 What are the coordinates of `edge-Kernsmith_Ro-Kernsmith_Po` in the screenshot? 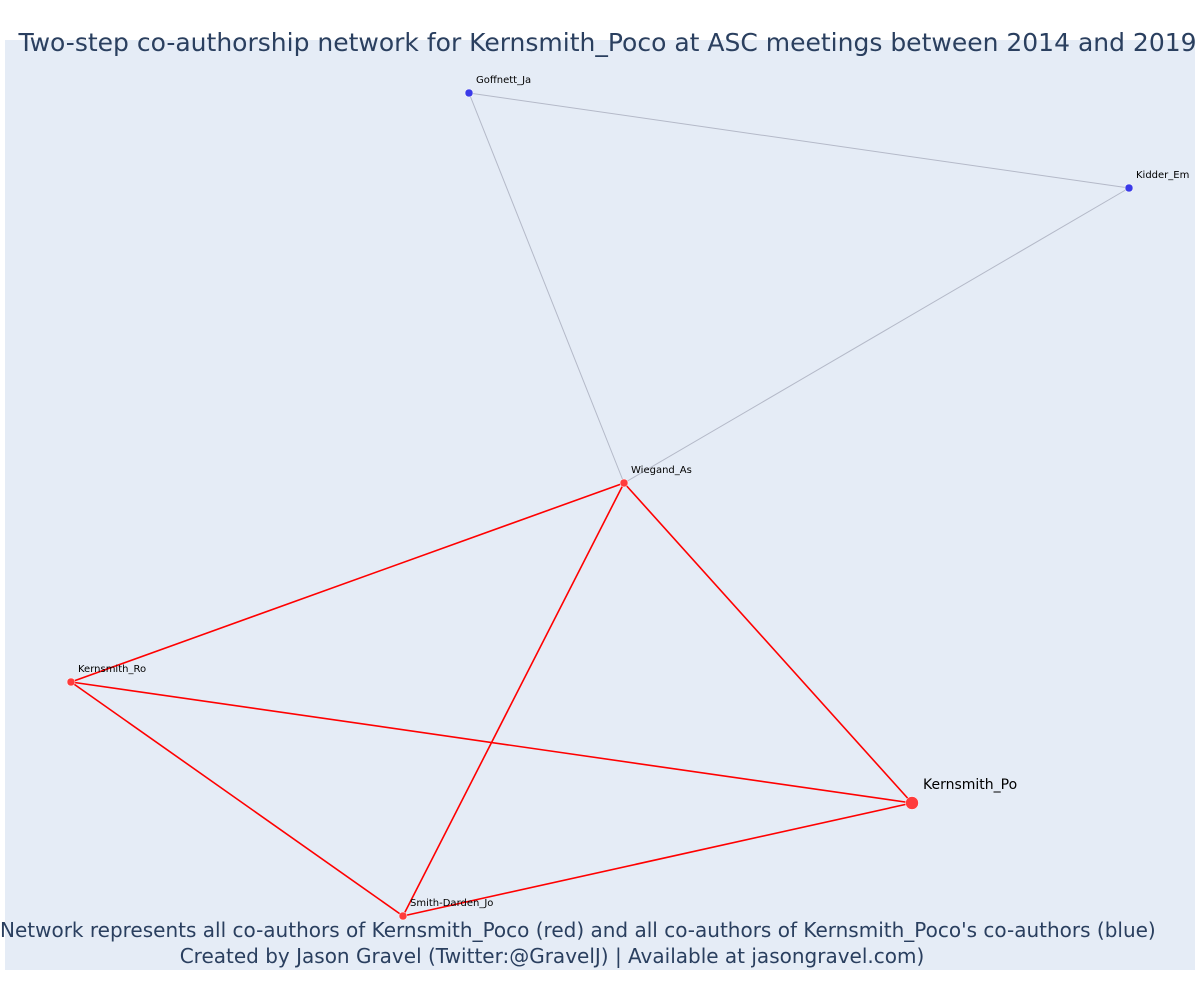 It's located at (491, 742).